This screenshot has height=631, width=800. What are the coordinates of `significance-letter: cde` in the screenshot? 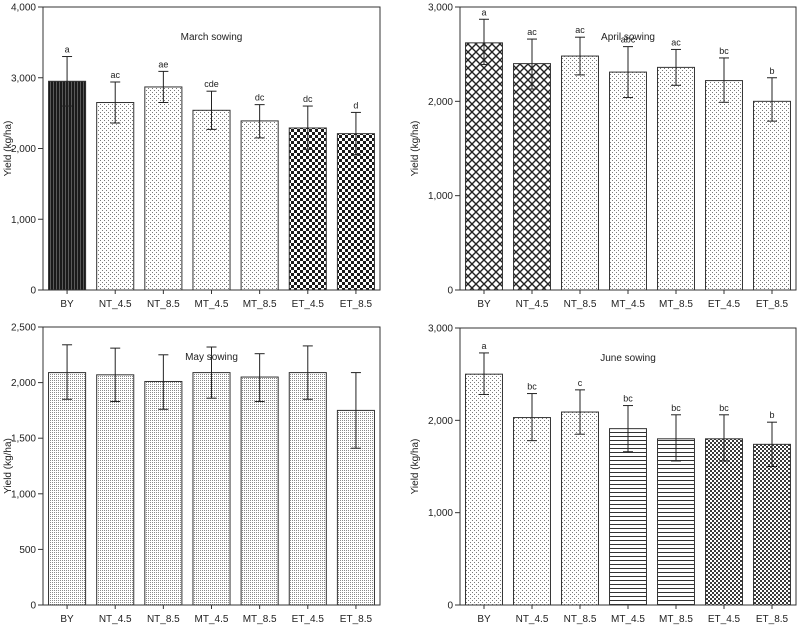 It's located at (211, 84).